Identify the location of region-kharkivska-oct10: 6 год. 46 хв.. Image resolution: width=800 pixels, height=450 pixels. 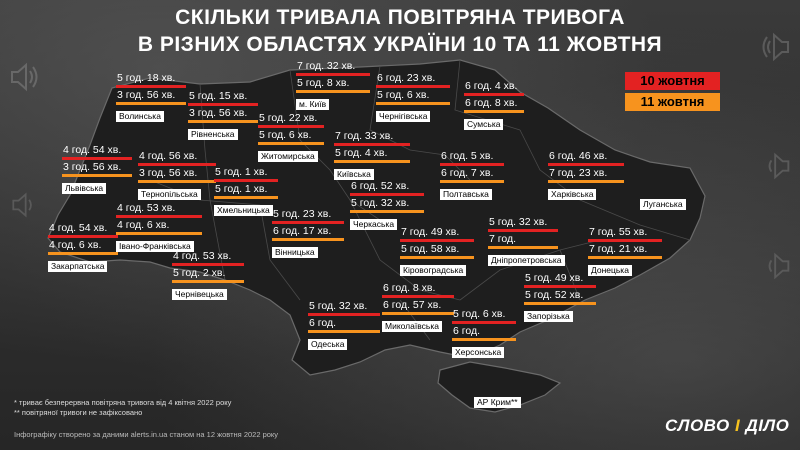
(578, 156).